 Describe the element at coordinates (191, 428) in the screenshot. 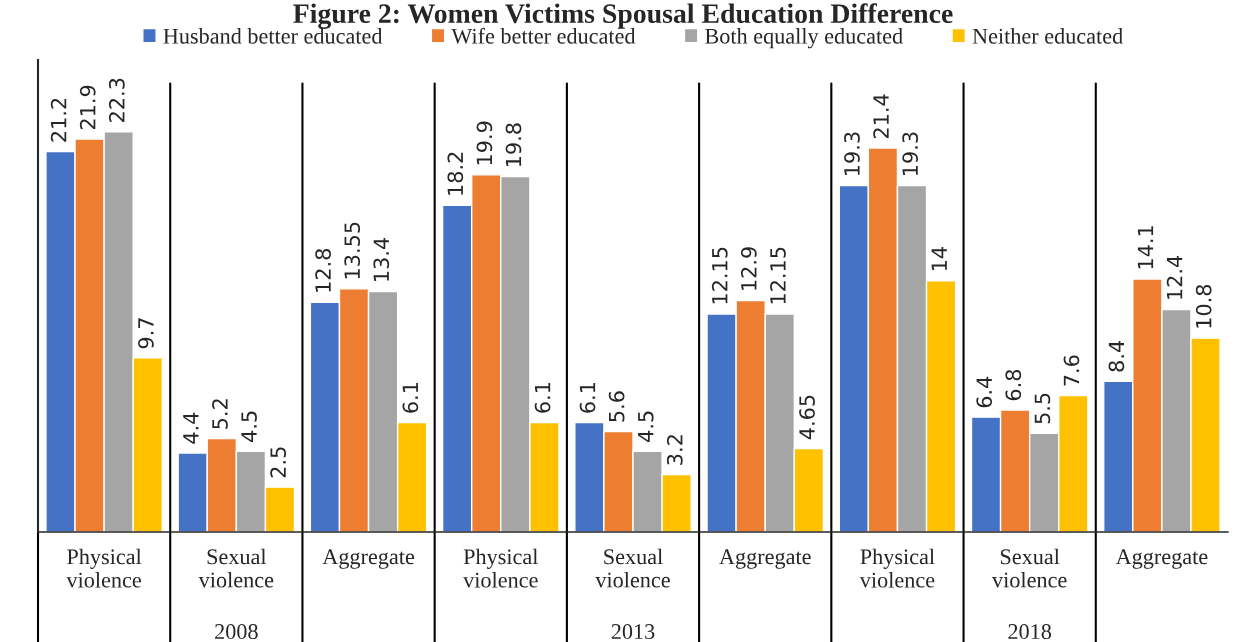

I see `data-label: 4.4` at that location.